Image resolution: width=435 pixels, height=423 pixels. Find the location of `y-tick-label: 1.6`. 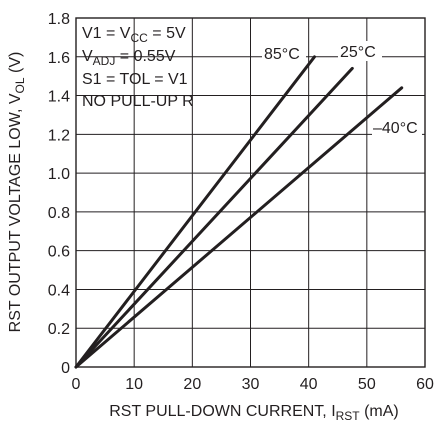

y-tick-label: 1.6 is located at coordinates (59, 58).